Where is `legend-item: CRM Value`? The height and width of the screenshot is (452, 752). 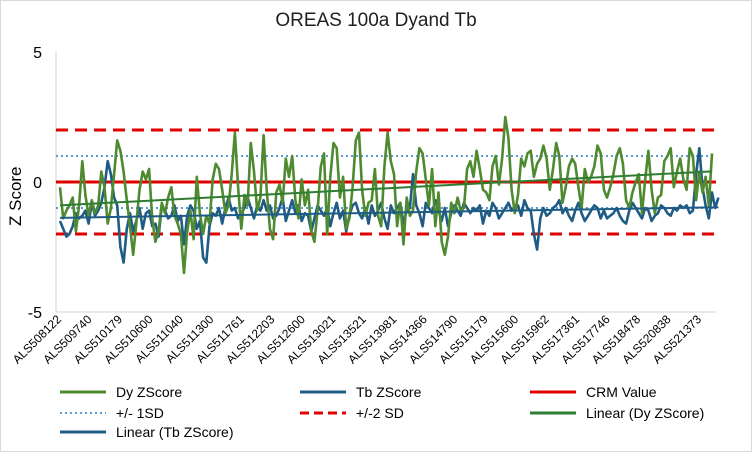 legend-item: CRM Value is located at coordinates (593, 392).